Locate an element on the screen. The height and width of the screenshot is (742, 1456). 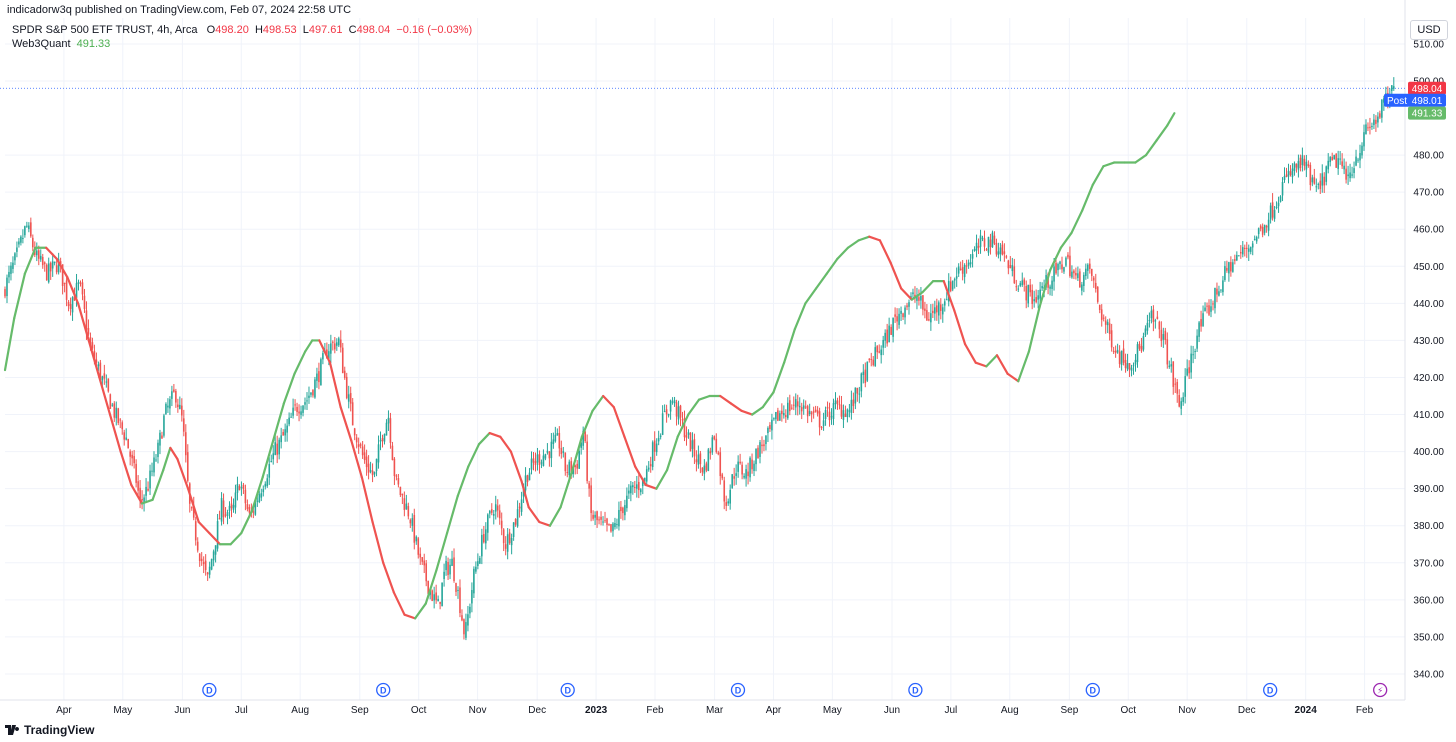
indicator-name: Web3Quant is located at coordinates (41, 44).